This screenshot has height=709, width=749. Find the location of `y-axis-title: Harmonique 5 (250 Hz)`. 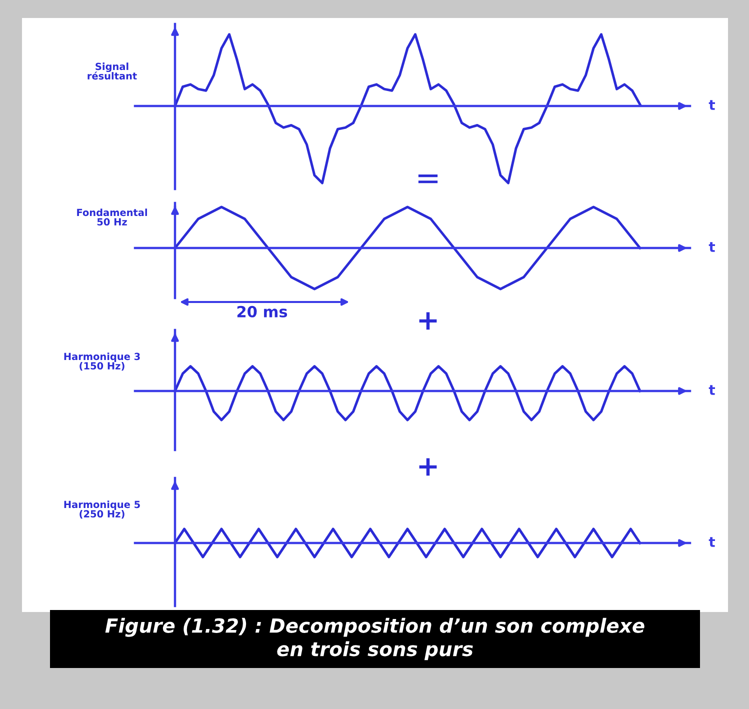

y-axis-title: Harmonique 5 (250 Hz) is located at coordinates (102, 509).